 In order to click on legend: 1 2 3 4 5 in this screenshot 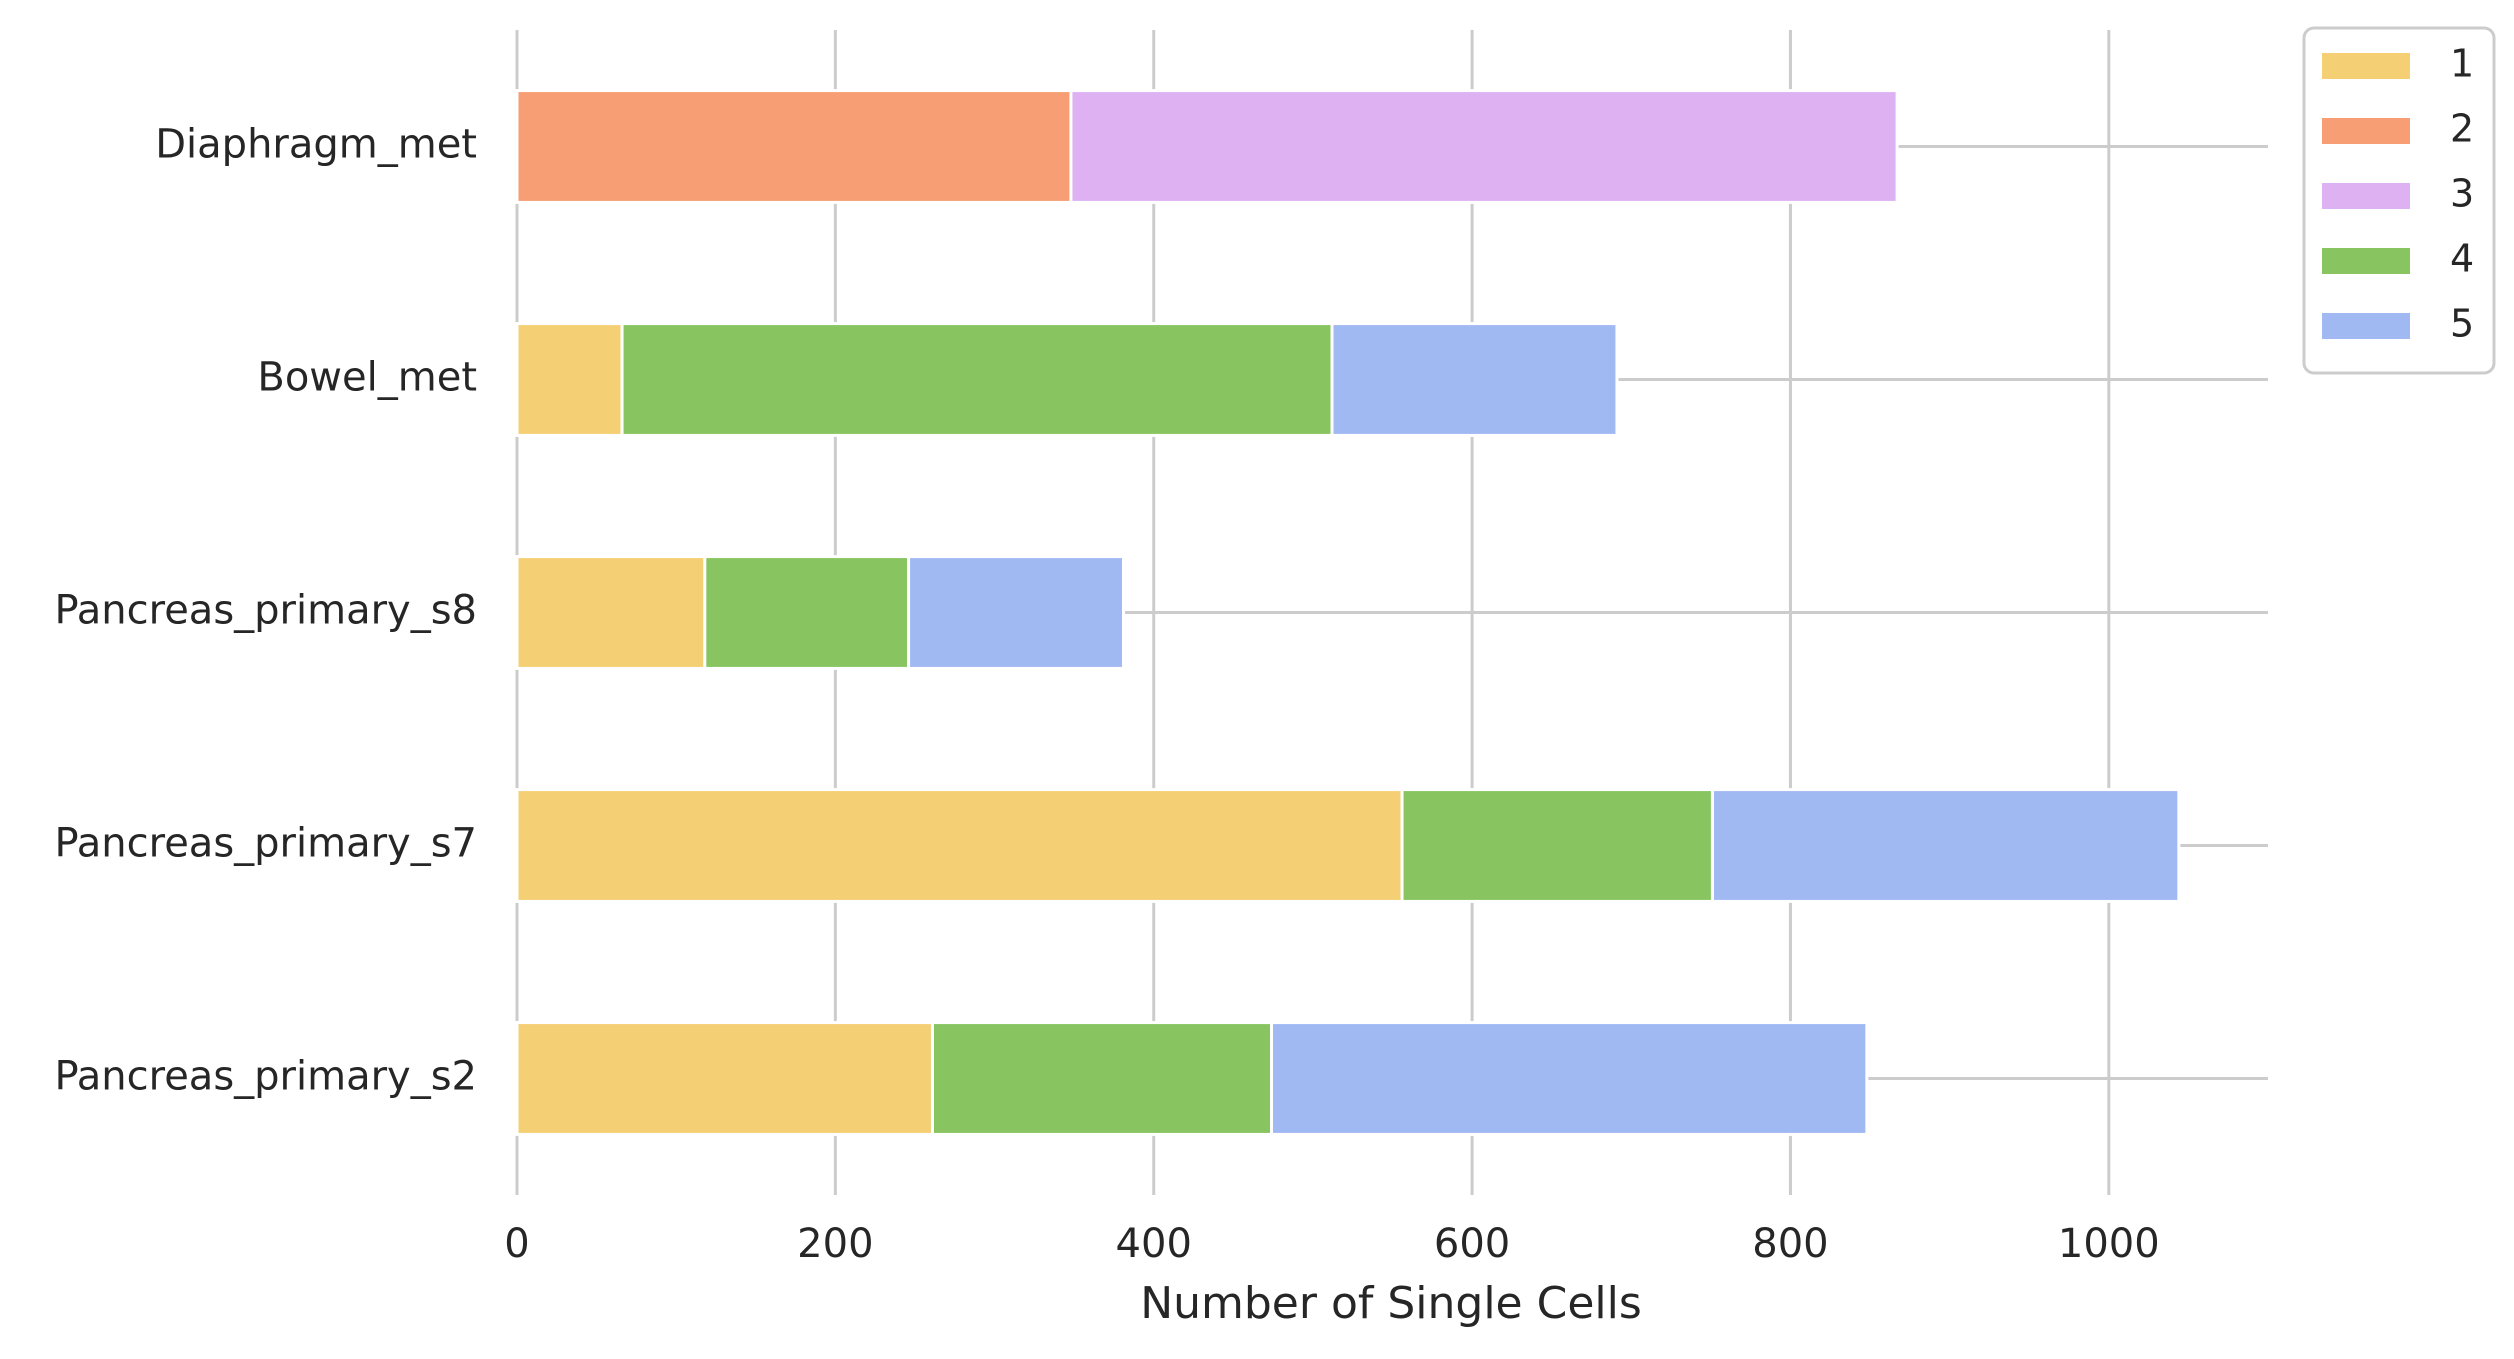, I will do `click(2399, 200)`.